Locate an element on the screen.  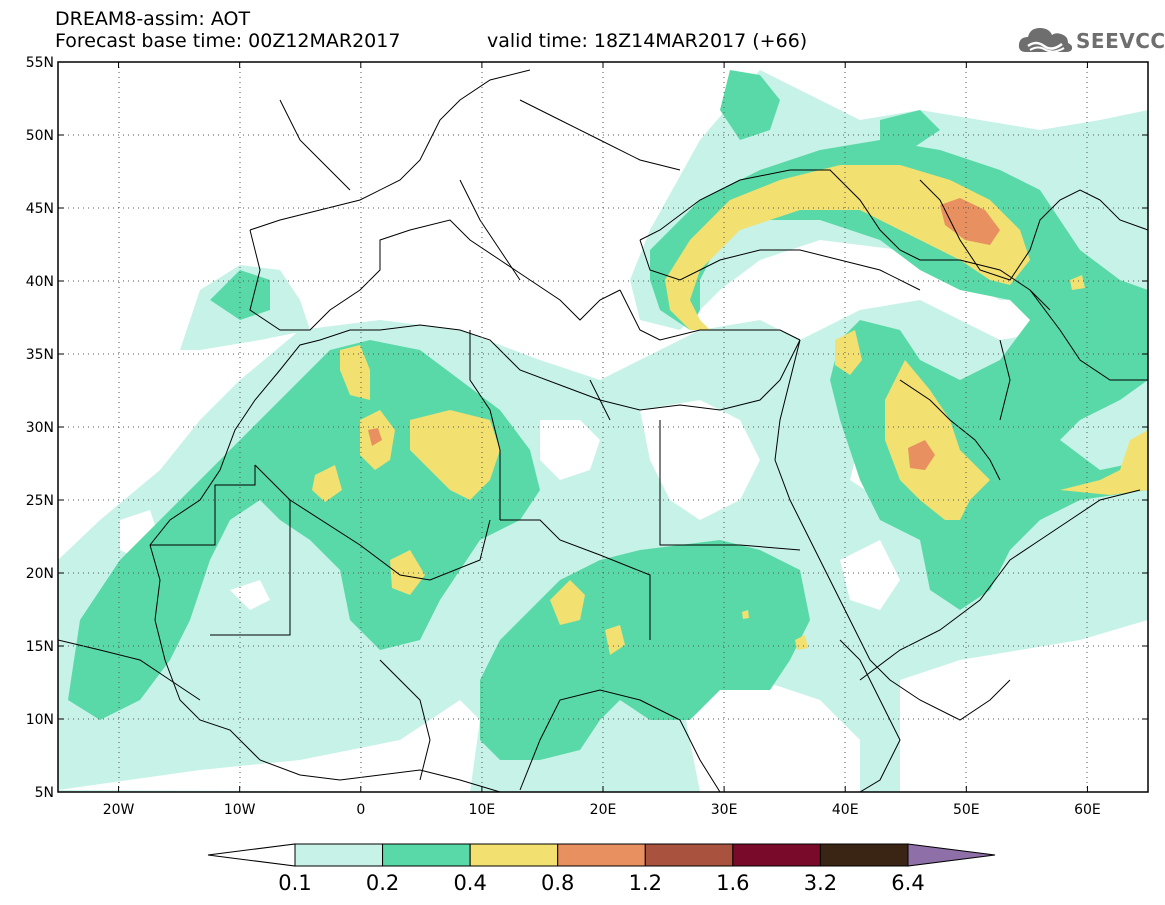
colorbar-label: 6.4 is located at coordinates (907, 883).